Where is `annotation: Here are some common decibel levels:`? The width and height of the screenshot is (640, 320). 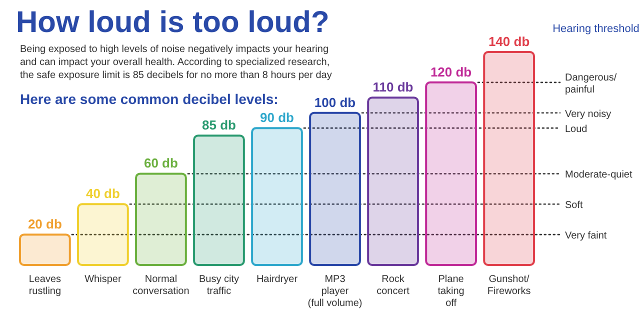 annotation: Here are some common decibel levels: is located at coordinates (149, 99).